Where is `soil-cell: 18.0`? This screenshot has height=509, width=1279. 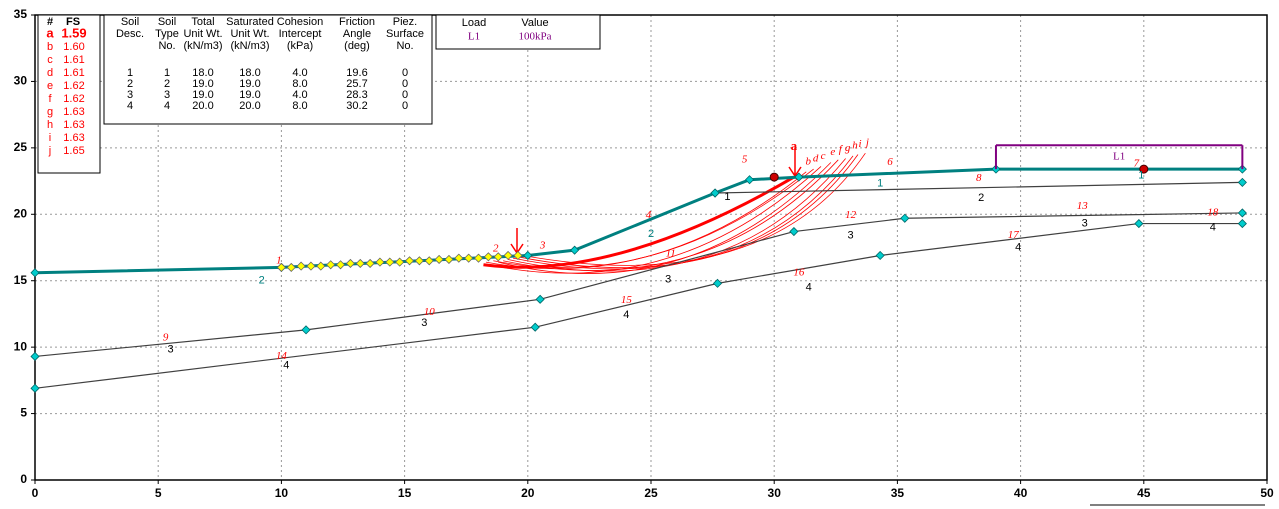 soil-cell: 18.0 is located at coordinates (202, 73).